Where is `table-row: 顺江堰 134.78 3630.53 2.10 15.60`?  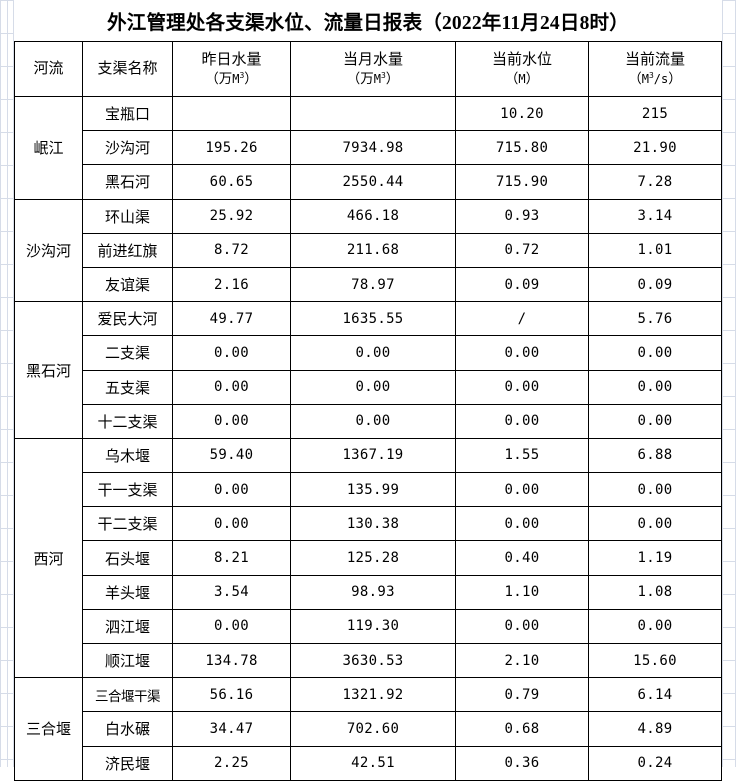 table-row: 顺江堰 134.78 3630.53 2.10 15.60 is located at coordinates (368, 660).